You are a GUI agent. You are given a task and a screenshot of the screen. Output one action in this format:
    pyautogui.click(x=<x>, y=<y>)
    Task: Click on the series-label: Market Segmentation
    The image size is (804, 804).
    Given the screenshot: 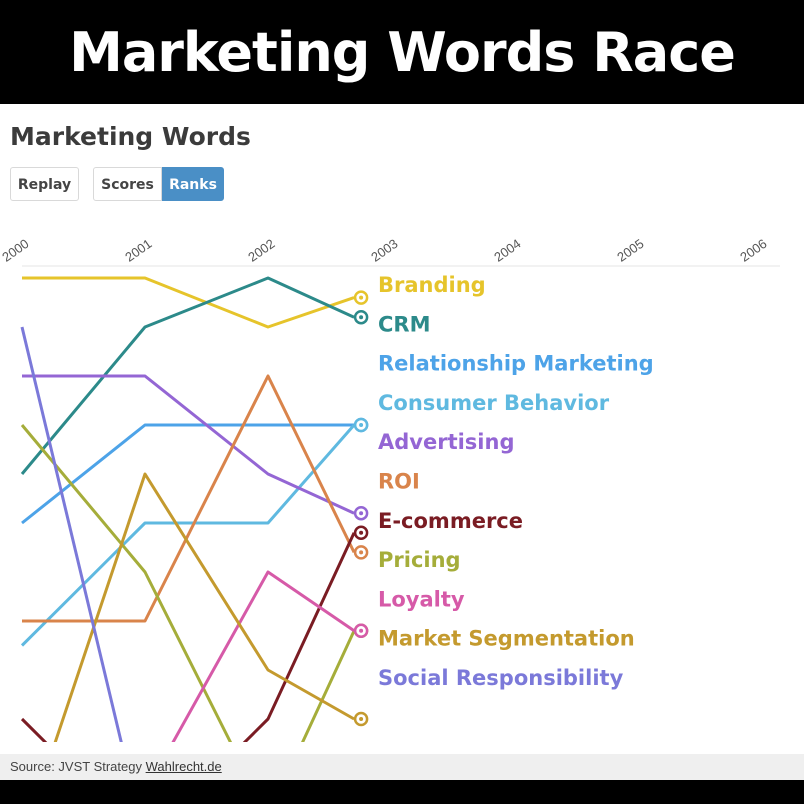 What is the action you would take?
    pyautogui.click(x=506, y=639)
    